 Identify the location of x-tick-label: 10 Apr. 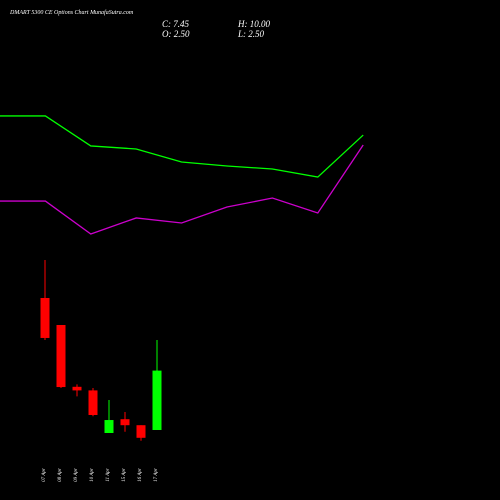
(92, 475).